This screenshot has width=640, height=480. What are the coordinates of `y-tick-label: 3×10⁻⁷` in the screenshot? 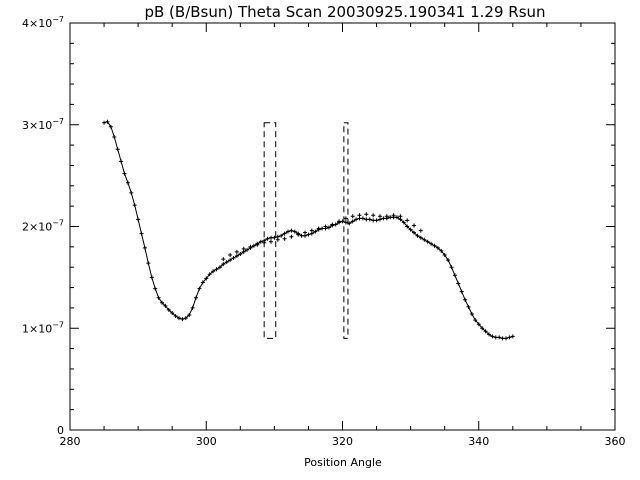 It's located at (43, 124).